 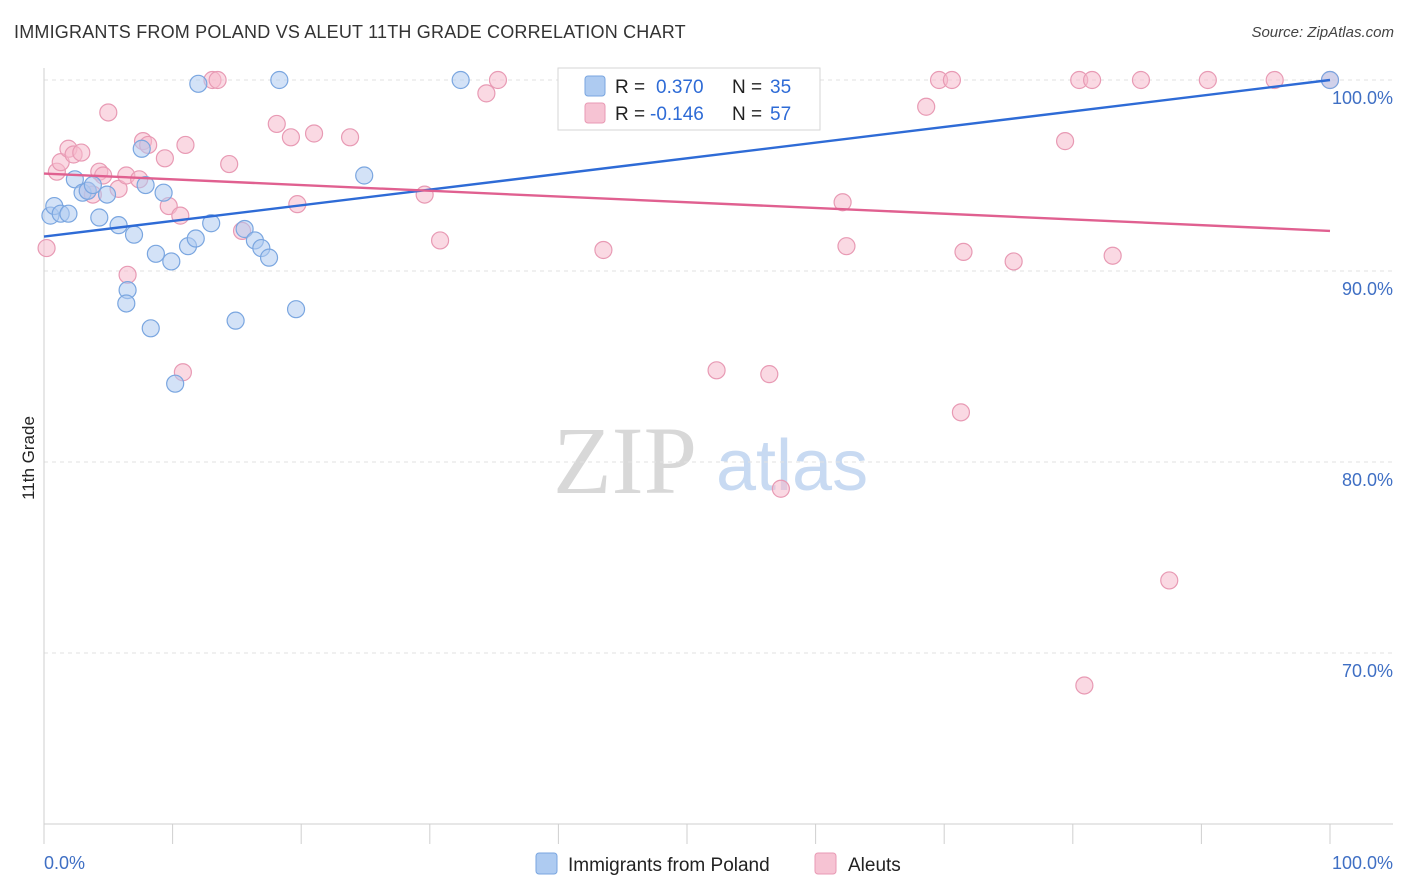 I want to click on poland-r-value: 0.370, so click(x=680, y=87).